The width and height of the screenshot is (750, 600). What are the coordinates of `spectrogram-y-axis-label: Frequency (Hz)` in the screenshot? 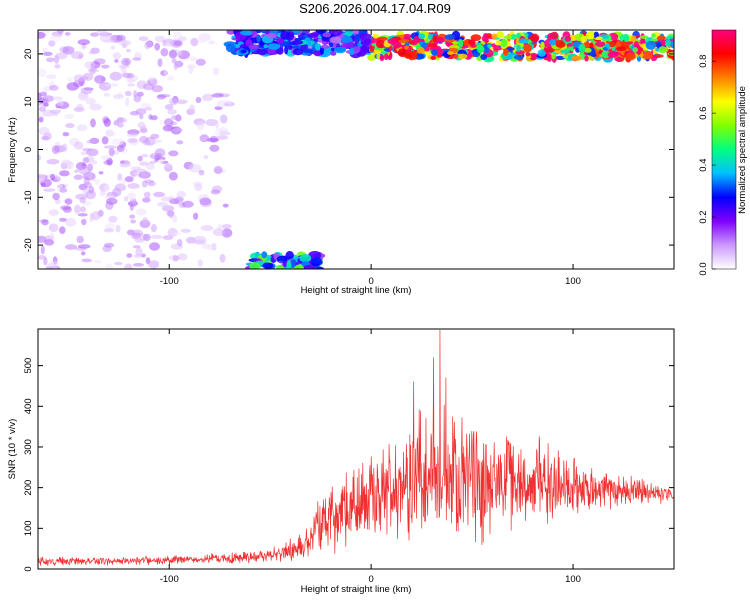 It's located at (12, 149).